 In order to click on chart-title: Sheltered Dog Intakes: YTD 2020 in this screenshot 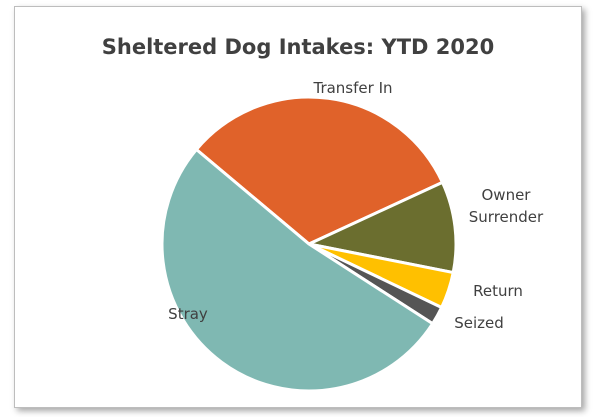, I will do `click(298, 47)`.